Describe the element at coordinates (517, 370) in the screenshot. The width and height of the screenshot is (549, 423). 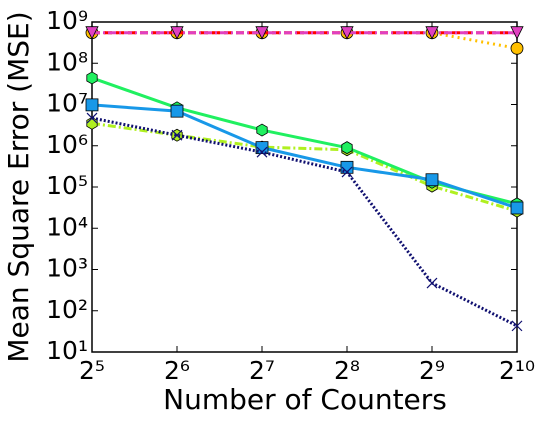
I see `x-tick-label: 2¹⁰` at that location.